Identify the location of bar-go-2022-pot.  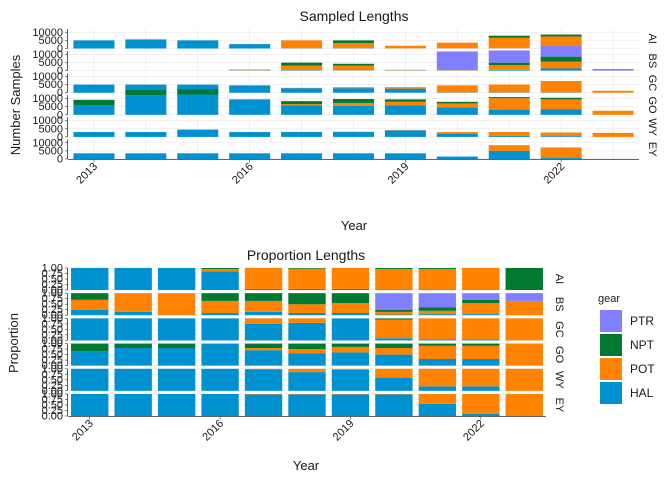
(561, 104).